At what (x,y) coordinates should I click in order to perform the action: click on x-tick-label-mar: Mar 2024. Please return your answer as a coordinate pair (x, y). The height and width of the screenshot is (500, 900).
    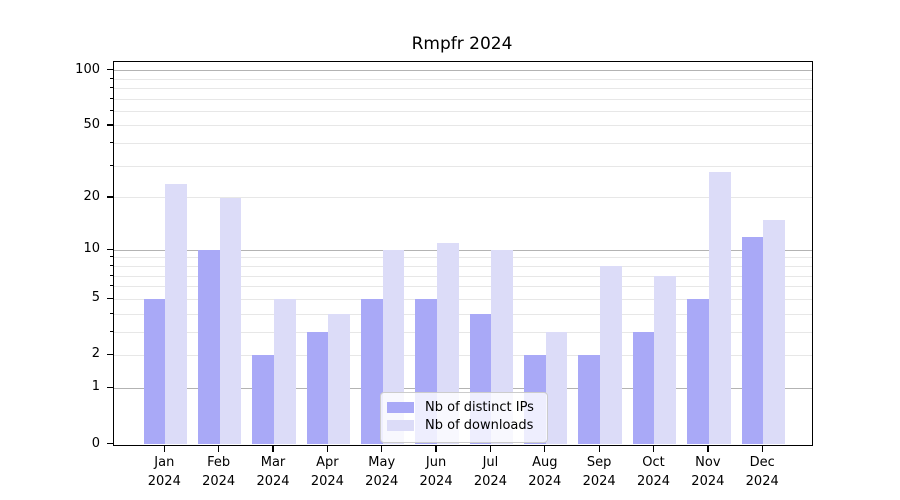
    Looking at the image, I should click on (273, 471).